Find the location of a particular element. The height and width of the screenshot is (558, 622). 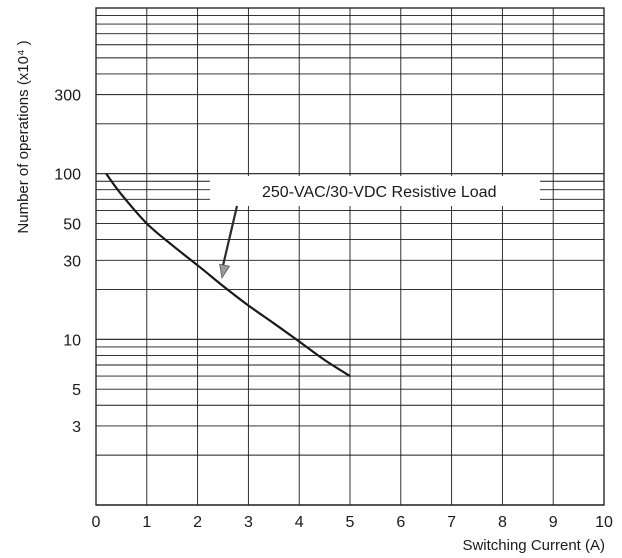

x-tick-label: 5 is located at coordinates (350, 522).